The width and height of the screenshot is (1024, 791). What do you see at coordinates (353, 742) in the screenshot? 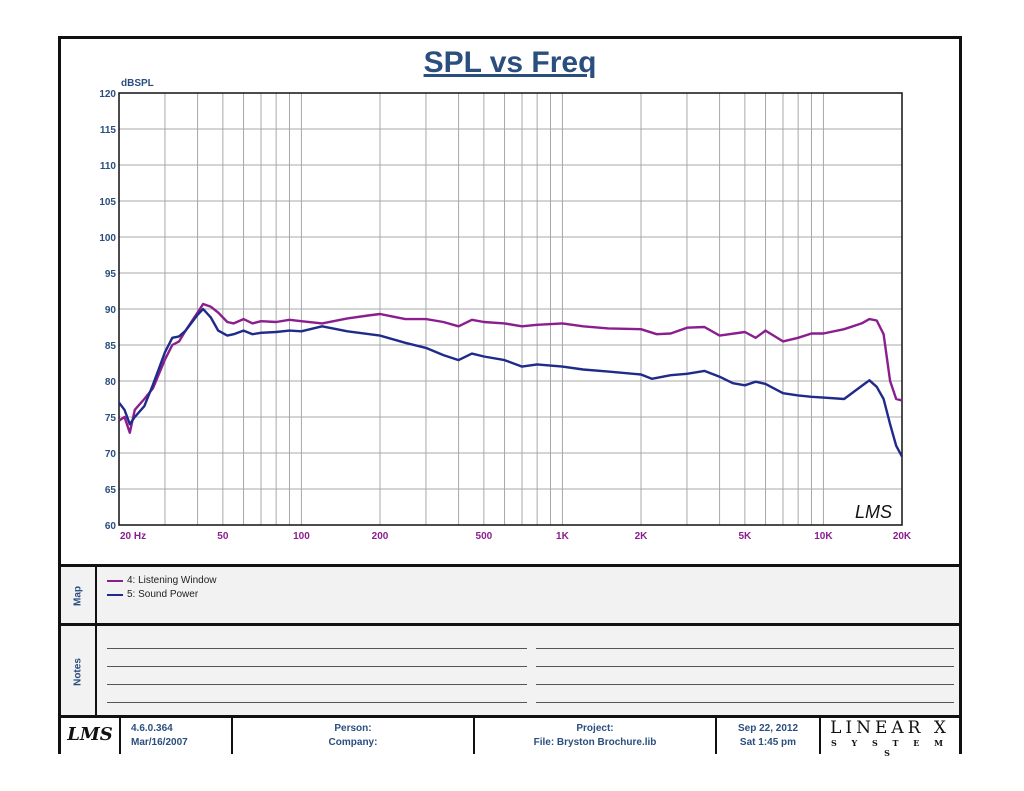
I see `company-label: Company:` at bounding box center [353, 742].